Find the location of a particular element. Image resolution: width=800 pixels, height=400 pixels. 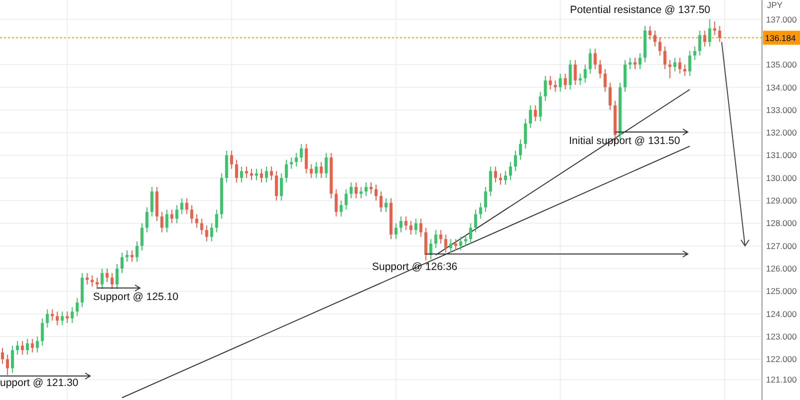

y-tick-label: 123.000 is located at coordinates (781, 337).